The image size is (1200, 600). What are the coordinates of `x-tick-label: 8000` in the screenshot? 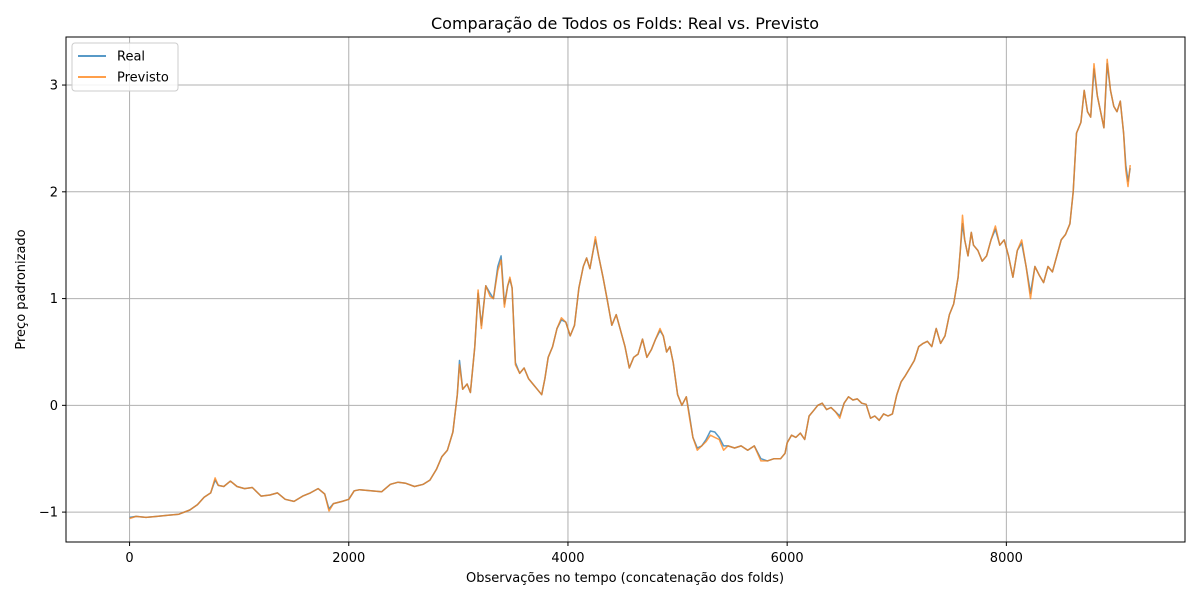 It's located at (1006, 558).